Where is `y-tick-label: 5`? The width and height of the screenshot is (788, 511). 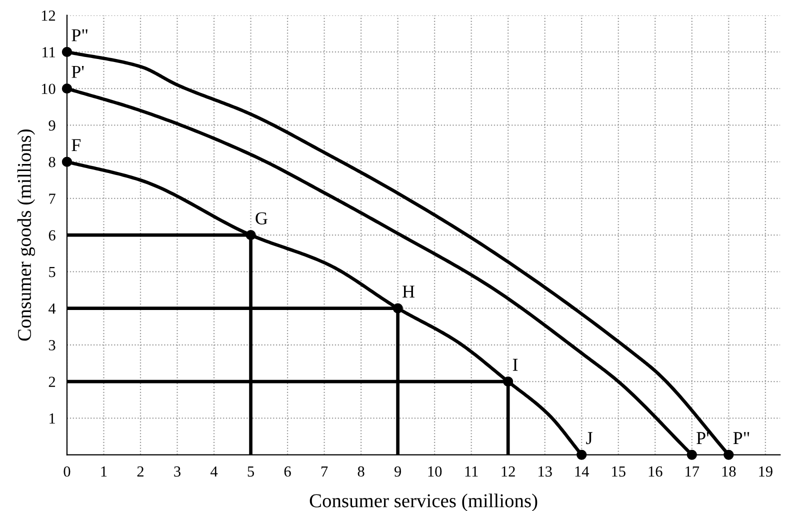
y-tick-label: 5 is located at coordinates (52, 272).